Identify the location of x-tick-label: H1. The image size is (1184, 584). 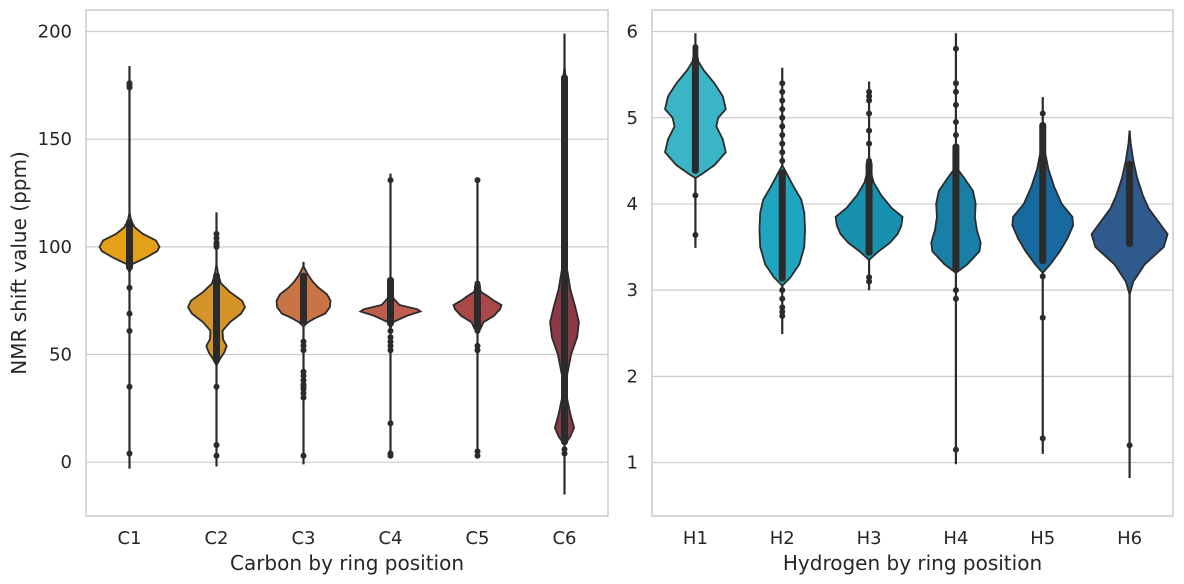
(695, 538).